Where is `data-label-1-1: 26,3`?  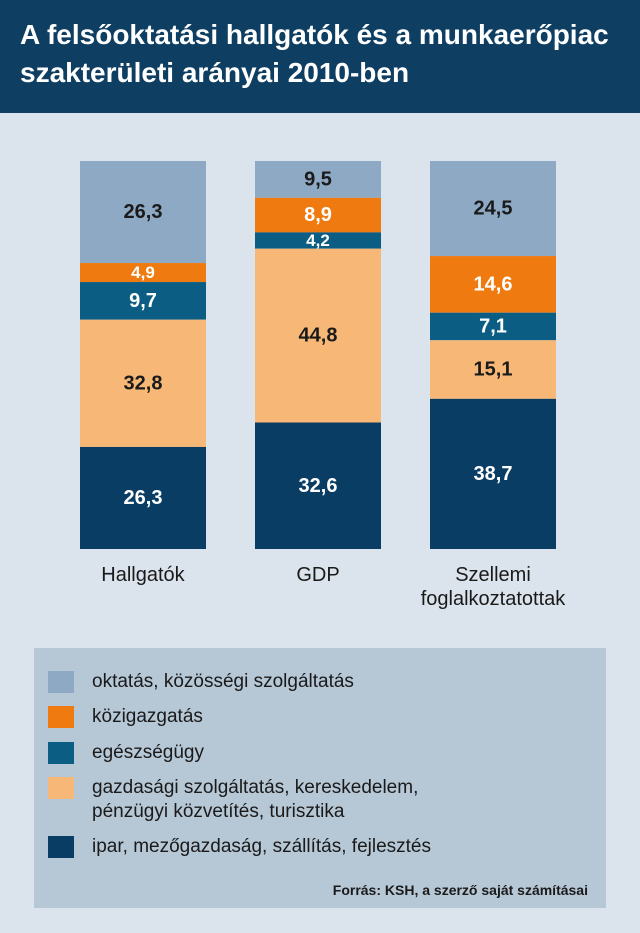 data-label-1-1: 26,3 is located at coordinates (143, 212).